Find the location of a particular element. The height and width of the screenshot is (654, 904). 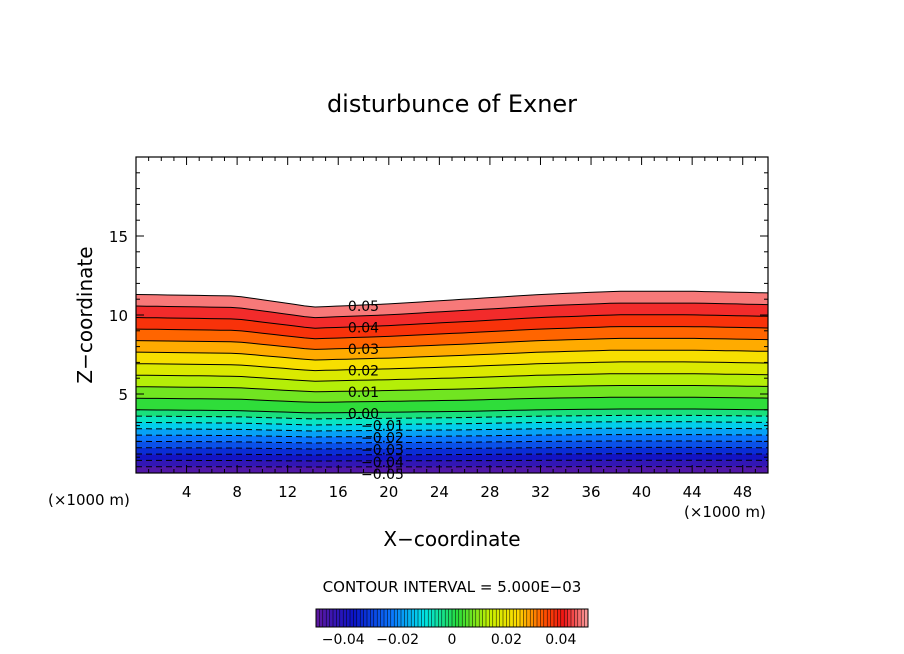

x-unit-left: (×1000 m) is located at coordinates (89, 500).